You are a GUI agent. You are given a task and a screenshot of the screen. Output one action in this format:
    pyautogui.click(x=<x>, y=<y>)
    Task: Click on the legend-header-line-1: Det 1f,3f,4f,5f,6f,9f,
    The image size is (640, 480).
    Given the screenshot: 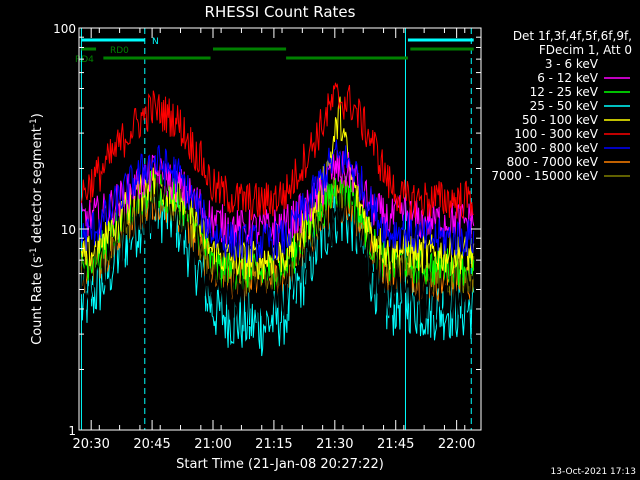 What is the action you would take?
    pyautogui.click(x=572, y=36)
    